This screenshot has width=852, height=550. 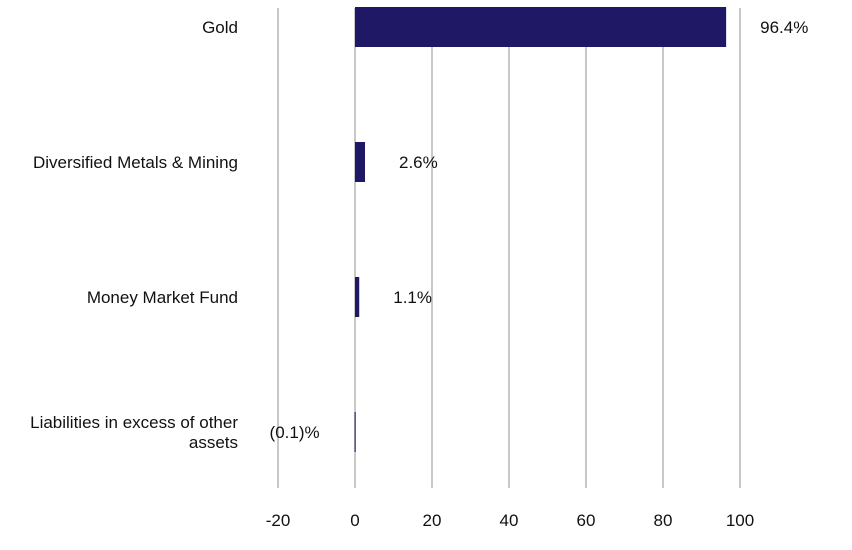 What do you see at coordinates (740, 520) in the screenshot?
I see `x-tick-label: 100` at bounding box center [740, 520].